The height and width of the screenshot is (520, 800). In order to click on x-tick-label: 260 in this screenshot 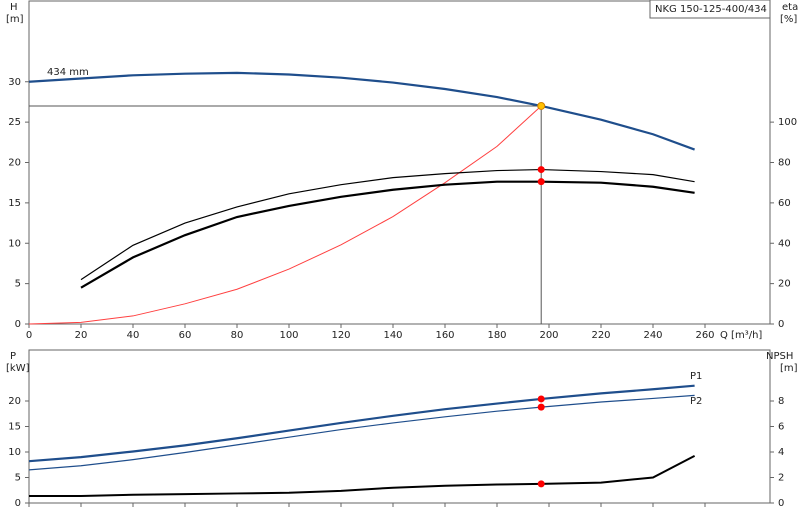, I will do `click(704, 335)`.